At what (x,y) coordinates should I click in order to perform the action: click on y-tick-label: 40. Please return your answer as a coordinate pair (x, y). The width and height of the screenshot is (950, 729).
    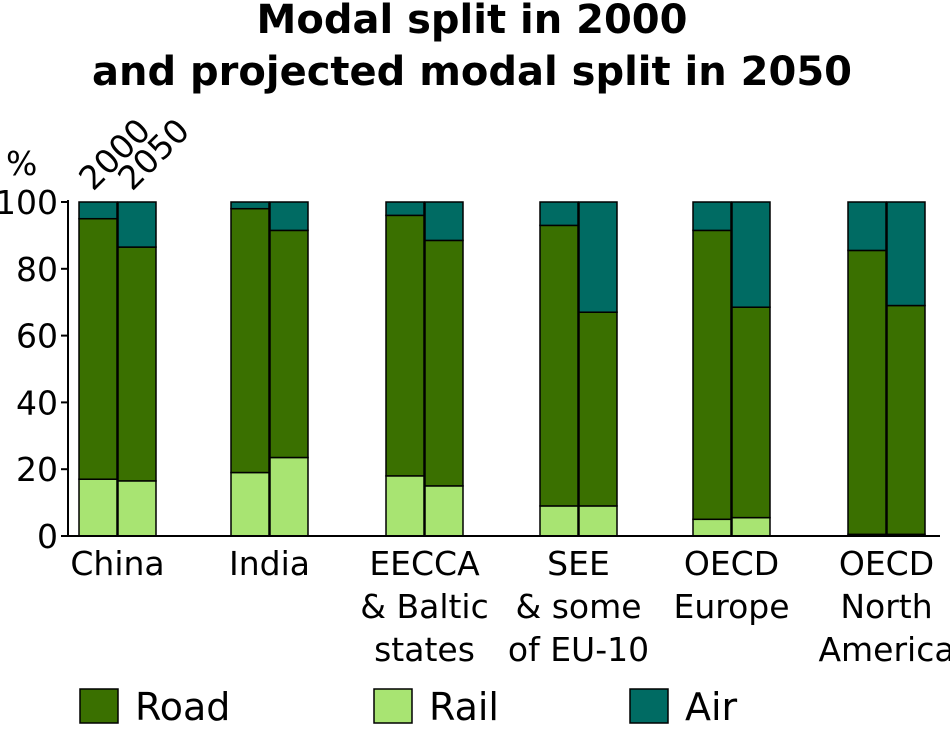
    Looking at the image, I should click on (37, 402).